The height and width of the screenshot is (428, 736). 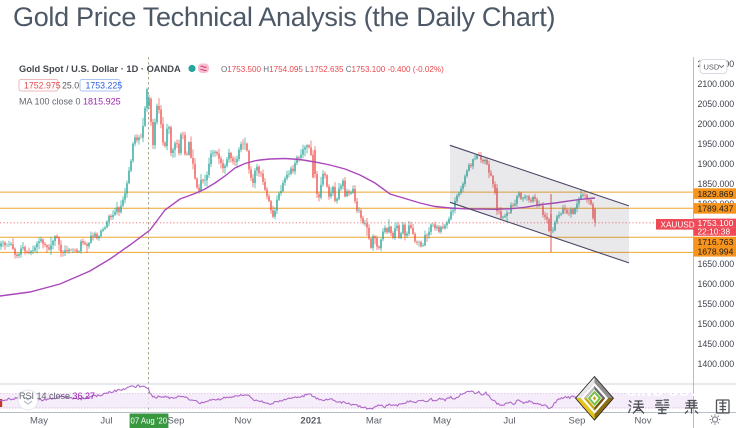 What do you see at coordinates (716, 104) in the screenshot?
I see `svg-text: 2050.000` at bounding box center [716, 104].